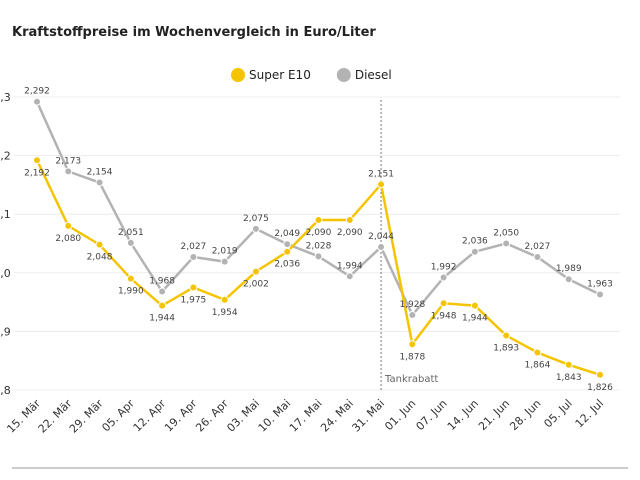 The width and height of the screenshot is (640, 480). Describe the element at coordinates (243, 416) in the screenshot. I see `x-tick-label: 03. Mai` at that location.